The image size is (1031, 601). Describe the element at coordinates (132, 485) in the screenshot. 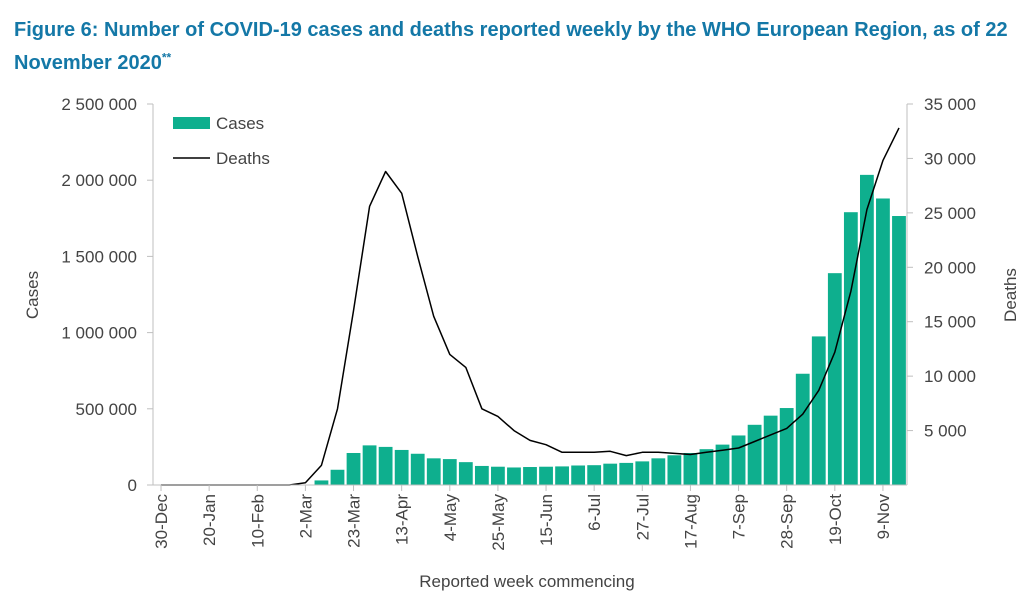

I see `y-tick-label: 0` at that location.